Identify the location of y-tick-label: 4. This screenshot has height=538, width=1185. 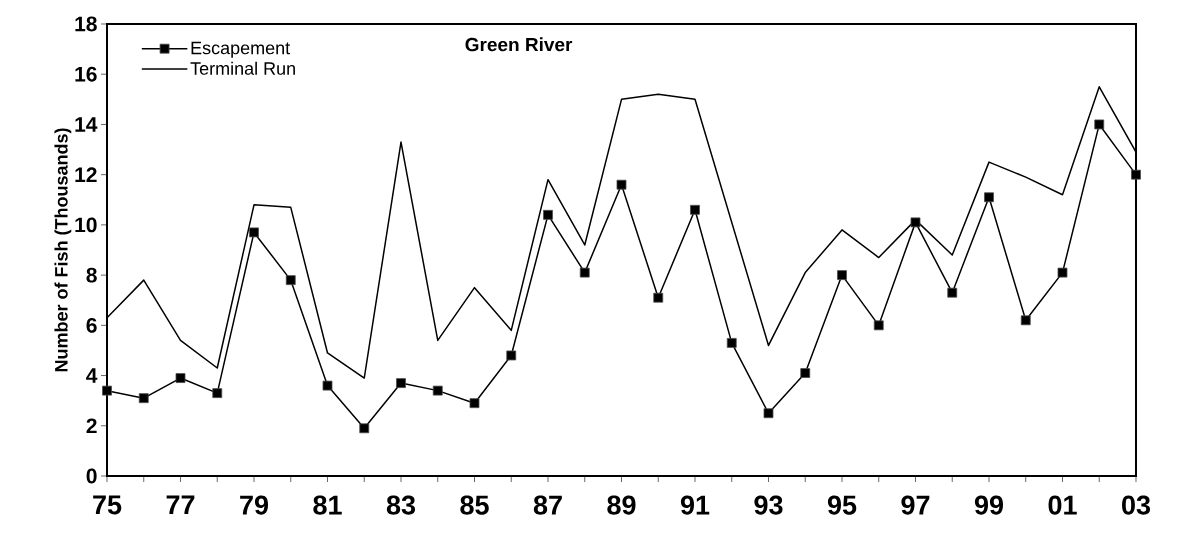
(92, 375).